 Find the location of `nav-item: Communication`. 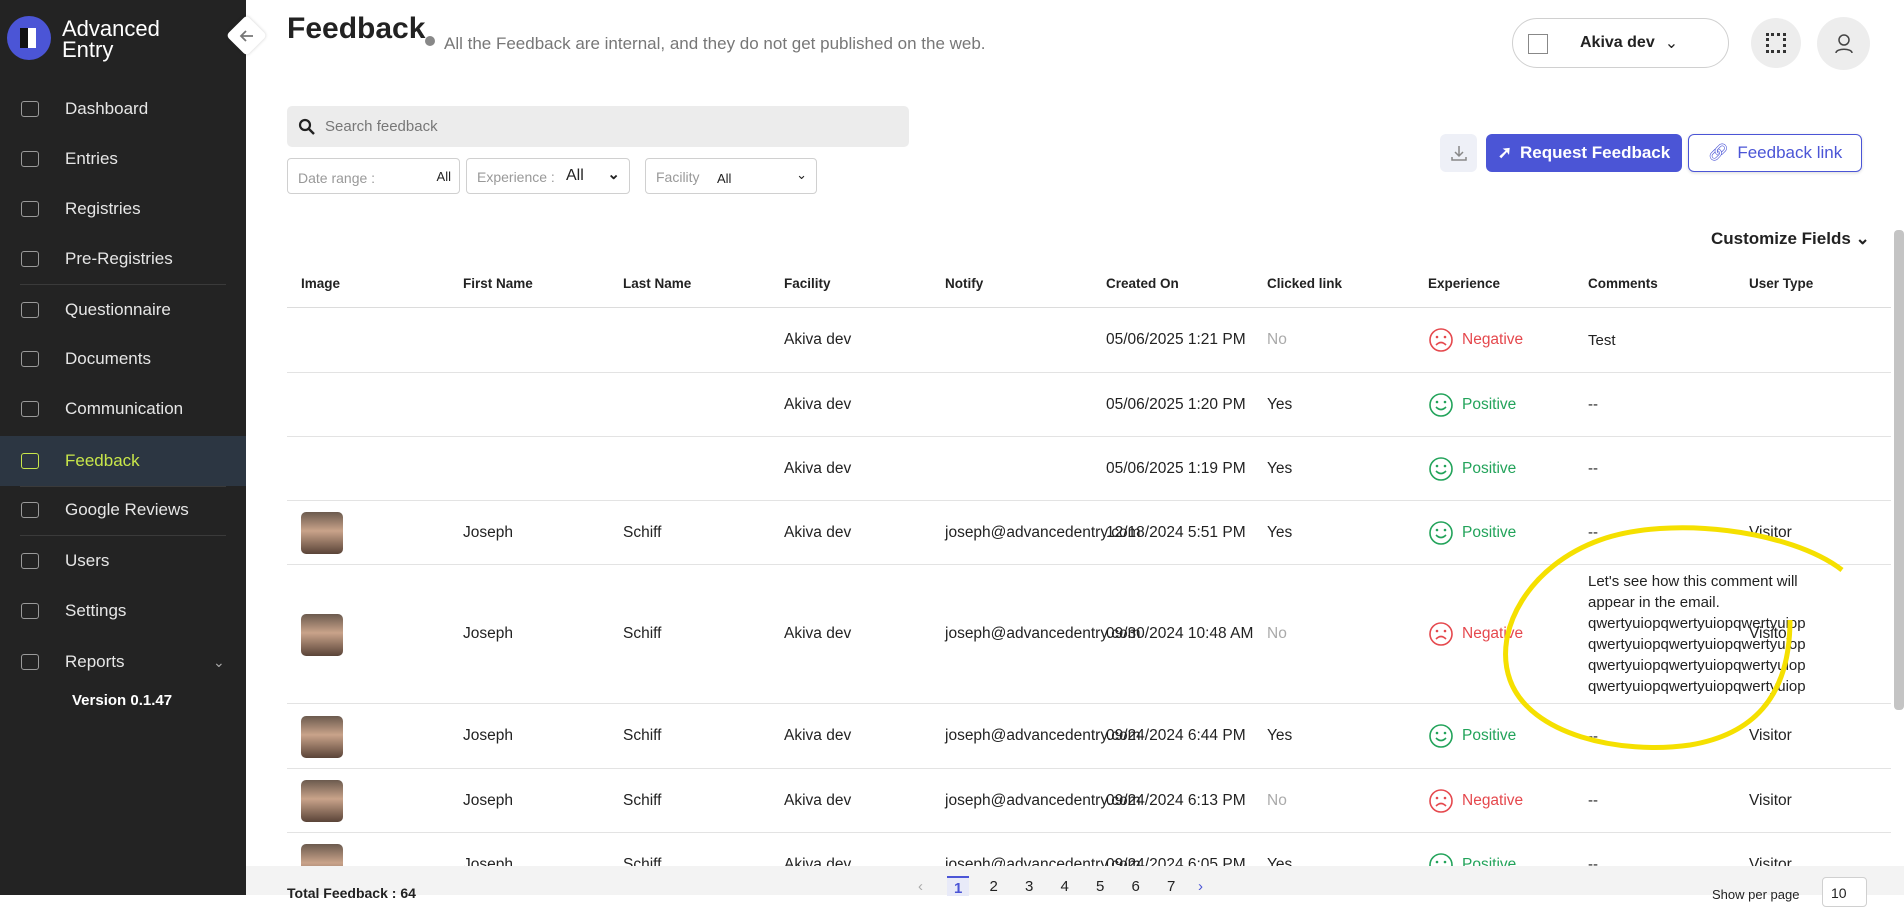

nav-item: Communication is located at coordinates (123, 409).